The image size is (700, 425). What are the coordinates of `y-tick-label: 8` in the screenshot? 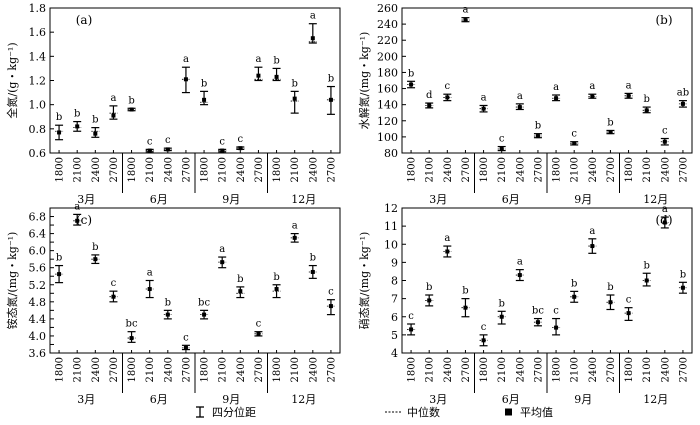 It's located at (394, 281).